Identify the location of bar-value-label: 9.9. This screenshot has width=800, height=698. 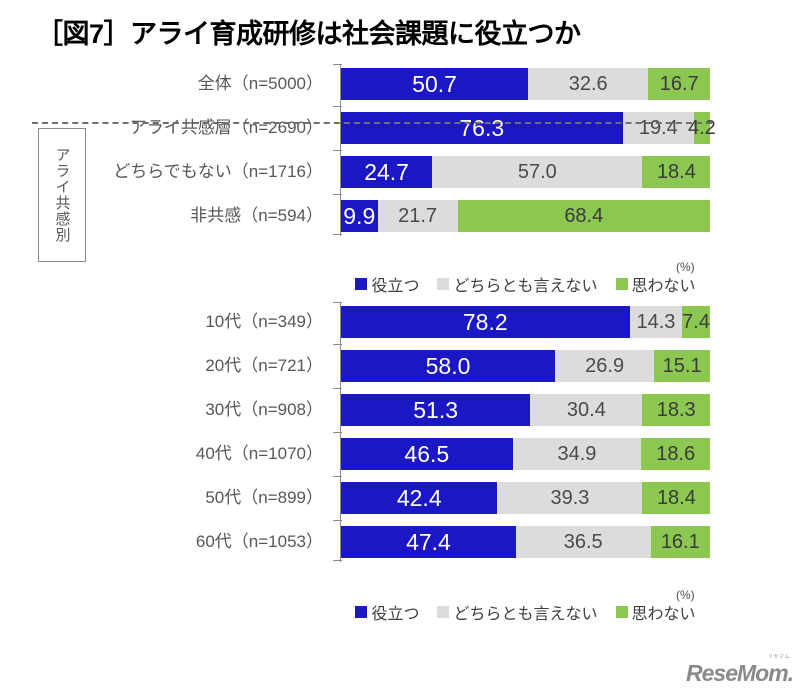
(359, 215).